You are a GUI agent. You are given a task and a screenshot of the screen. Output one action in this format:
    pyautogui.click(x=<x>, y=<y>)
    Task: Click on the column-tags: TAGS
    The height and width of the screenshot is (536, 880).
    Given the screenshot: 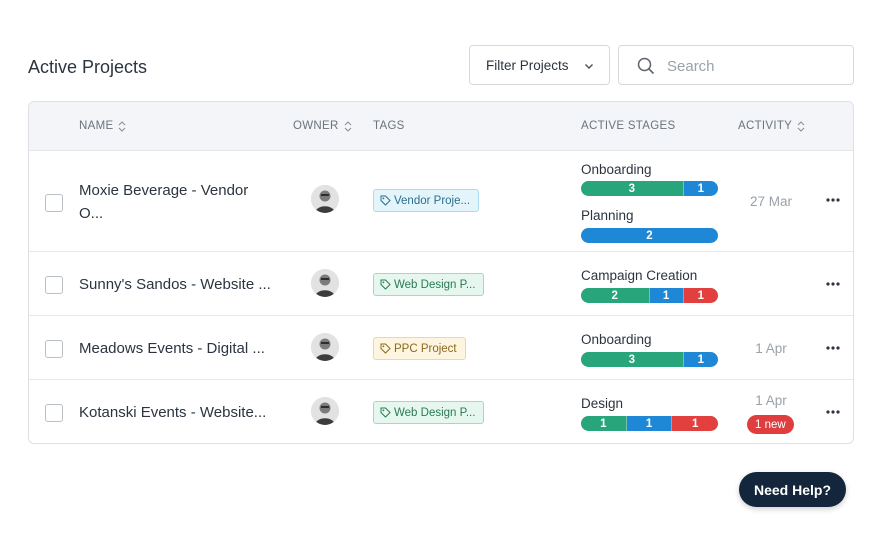 What is the action you would take?
    pyautogui.click(x=389, y=126)
    